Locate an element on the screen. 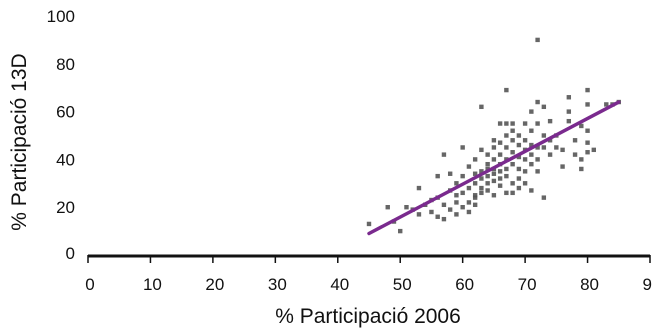 Image resolution: width=652 pixels, height=329 pixels. y-tick-label: 80 is located at coordinates (65, 64).